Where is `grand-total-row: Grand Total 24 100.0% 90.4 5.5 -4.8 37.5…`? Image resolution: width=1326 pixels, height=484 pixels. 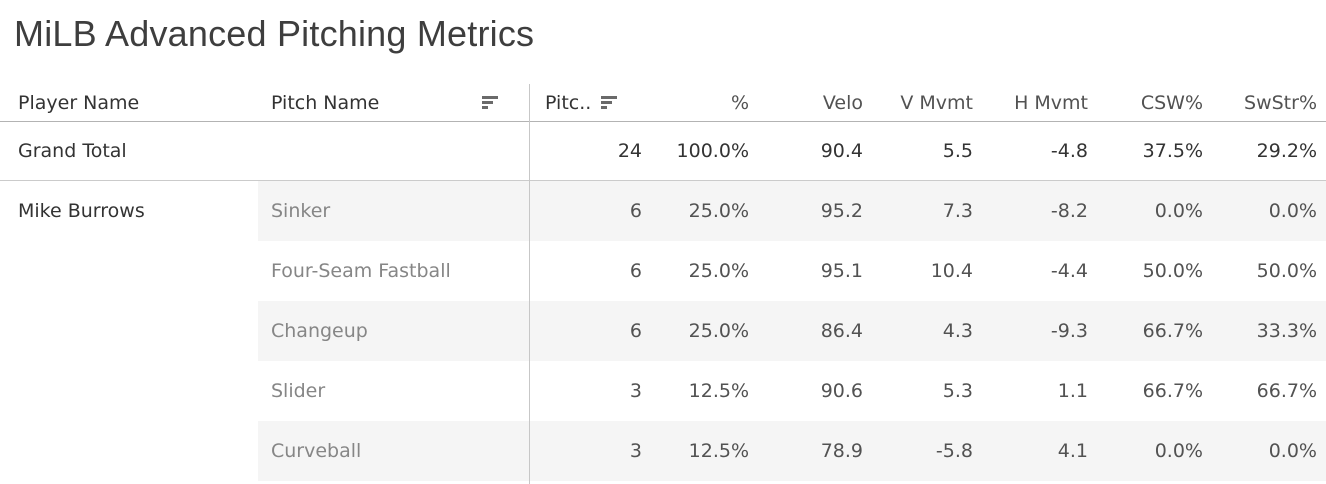 grand-total-row: Grand Total 24 100.0% 90.4 5.5 -4.8 37.5… is located at coordinates (663, 151).